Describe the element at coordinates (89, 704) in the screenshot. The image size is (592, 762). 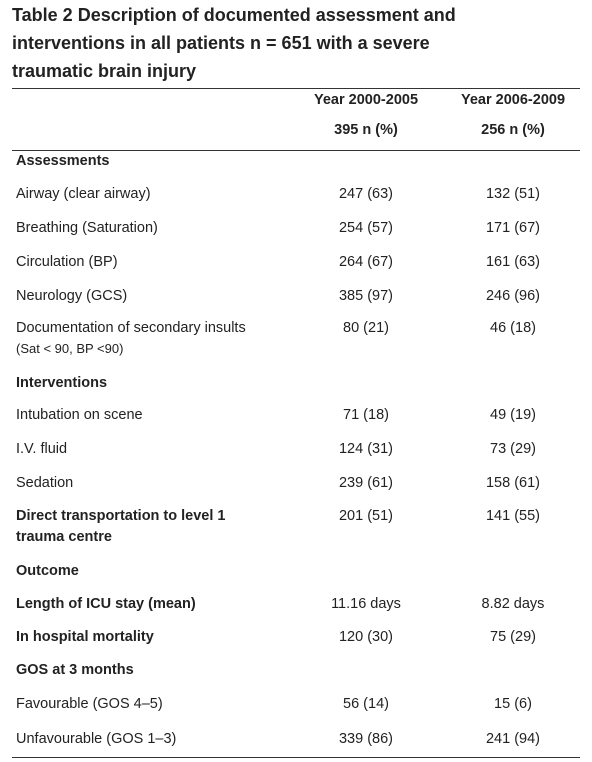
I see `row-label: Favourable (GOS 4–5)` at that location.